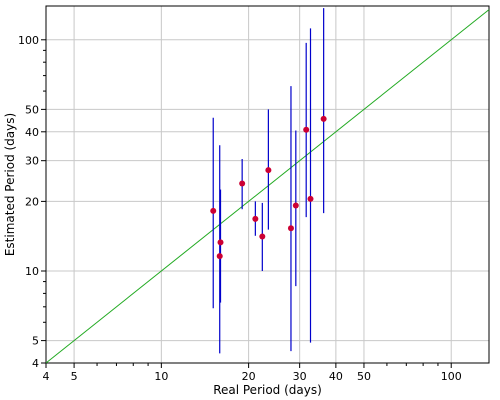 The width and height of the screenshot is (500, 400). What do you see at coordinates (35, 363) in the screenshot?
I see `y-tick-label: 4` at bounding box center [35, 363].